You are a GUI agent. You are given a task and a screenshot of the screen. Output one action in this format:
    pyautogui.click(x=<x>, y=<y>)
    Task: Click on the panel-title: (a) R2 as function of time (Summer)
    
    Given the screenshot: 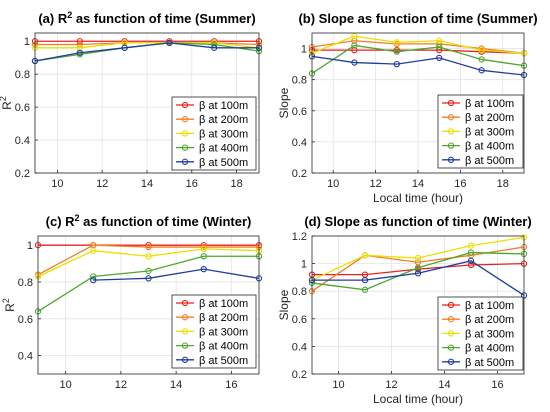 What is the action you would take?
    pyautogui.click(x=146, y=18)
    